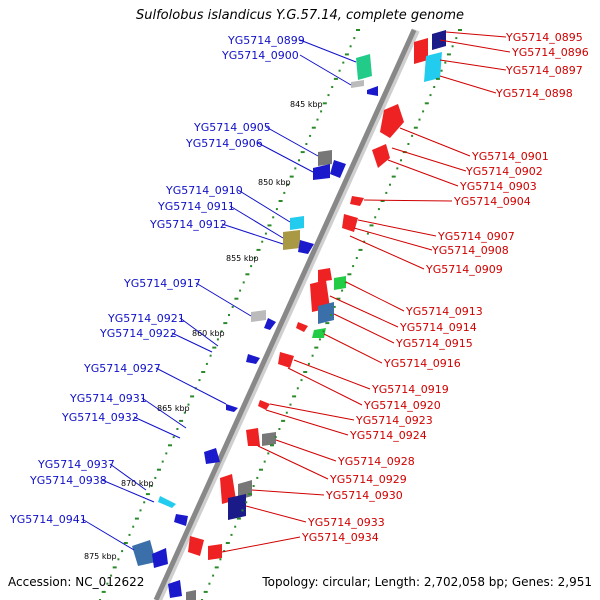 This screenshot has height=600, width=600. I want to click on gene-0938-feature, so click(181, 520).